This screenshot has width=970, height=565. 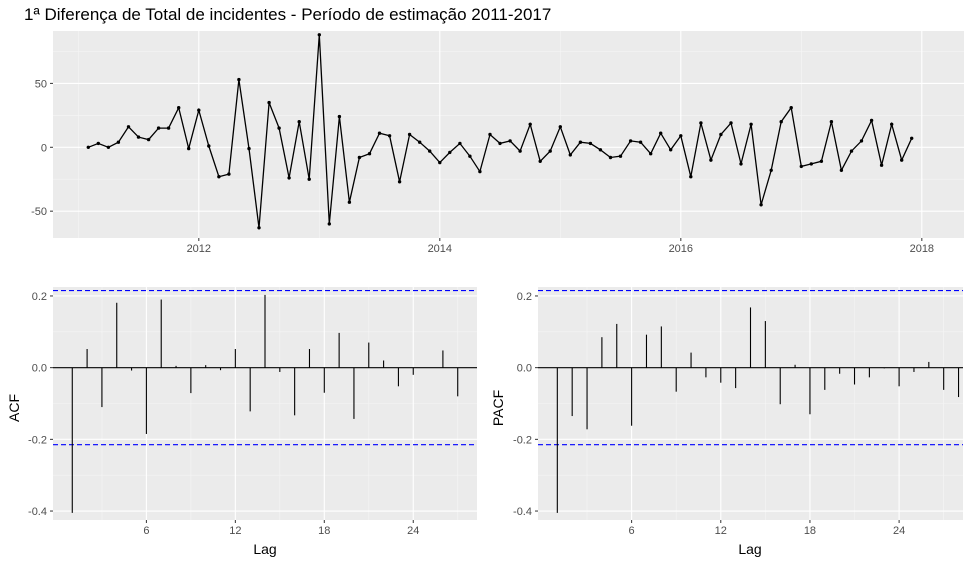 What do you see at coordinates (749, 549) in the screenshot?
I see `pacf-x-axis-label: Lag` at bounding box center [749, 549].